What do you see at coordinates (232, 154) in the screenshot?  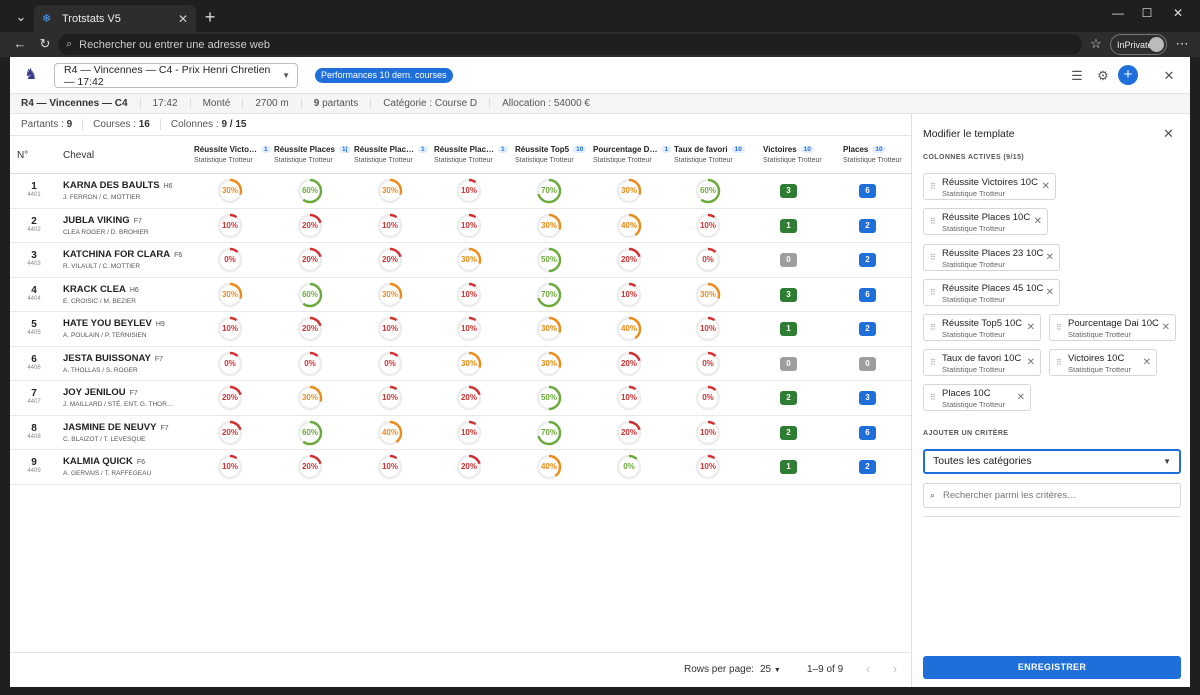 I see `column-header: Réussite Victo… 1 Statistique Trotteur` at bounding box center [232, 154].